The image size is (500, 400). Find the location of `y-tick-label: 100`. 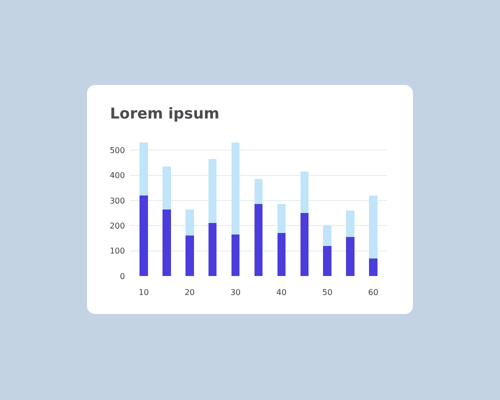

y-tick-label: 100 is located at coordinates (117, 251).